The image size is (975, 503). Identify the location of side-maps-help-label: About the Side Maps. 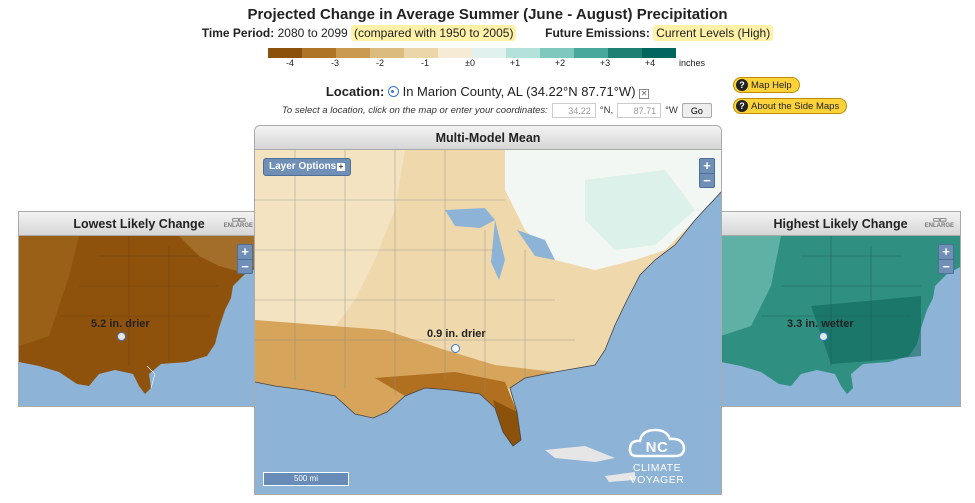
(795, 106).